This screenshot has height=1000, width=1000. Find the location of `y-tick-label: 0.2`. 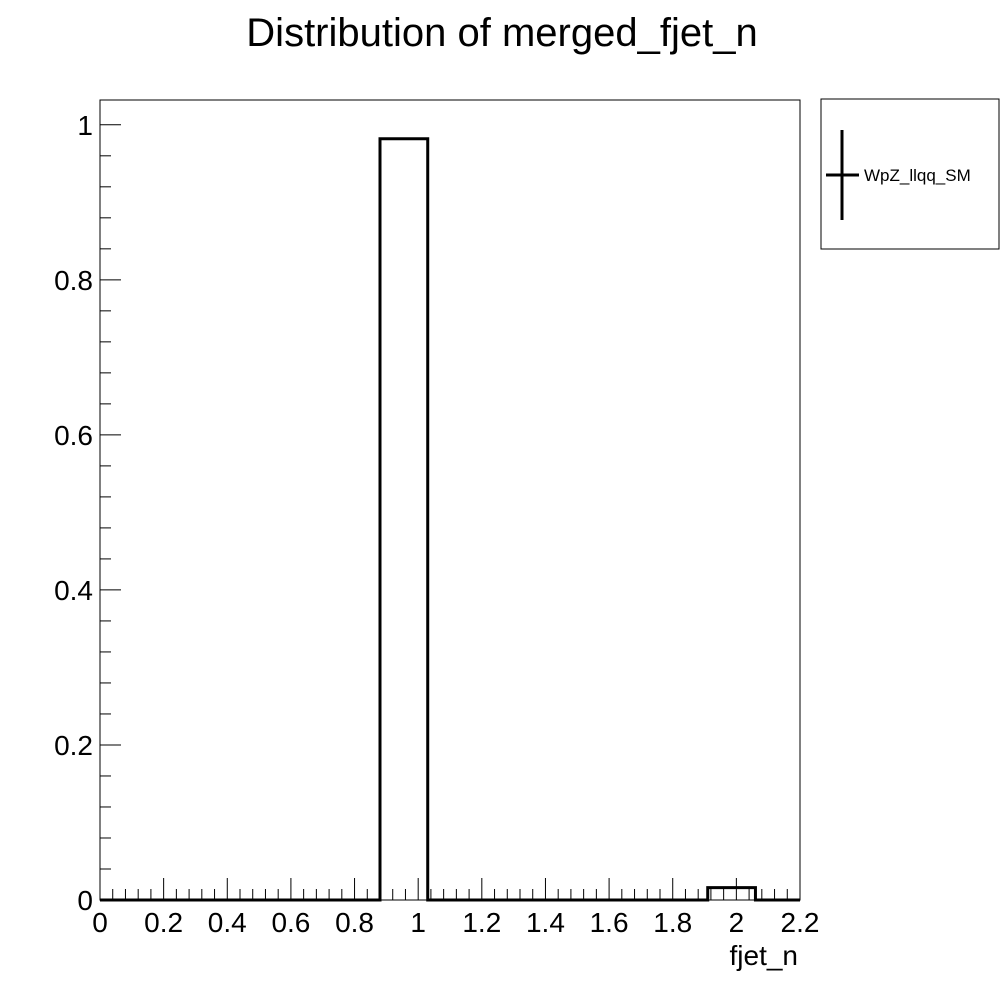

y-tick-label: 0.2 is located at coordinates (73, 745).